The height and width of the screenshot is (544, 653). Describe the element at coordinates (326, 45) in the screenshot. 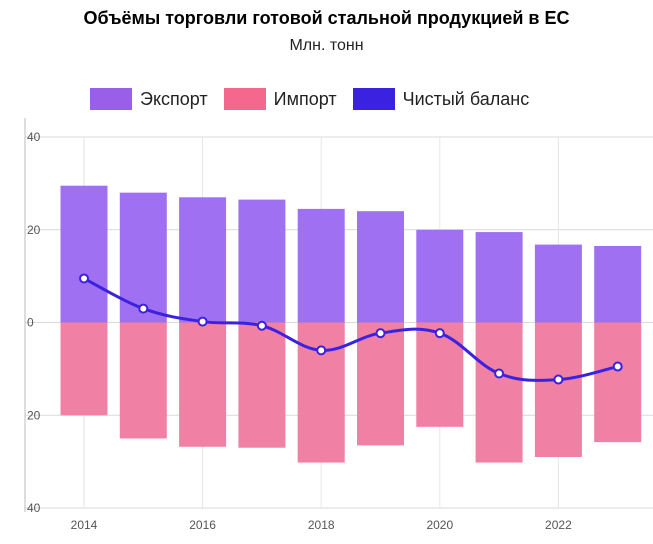

I see `chart-subtitle: Млн. тонн` at that location.